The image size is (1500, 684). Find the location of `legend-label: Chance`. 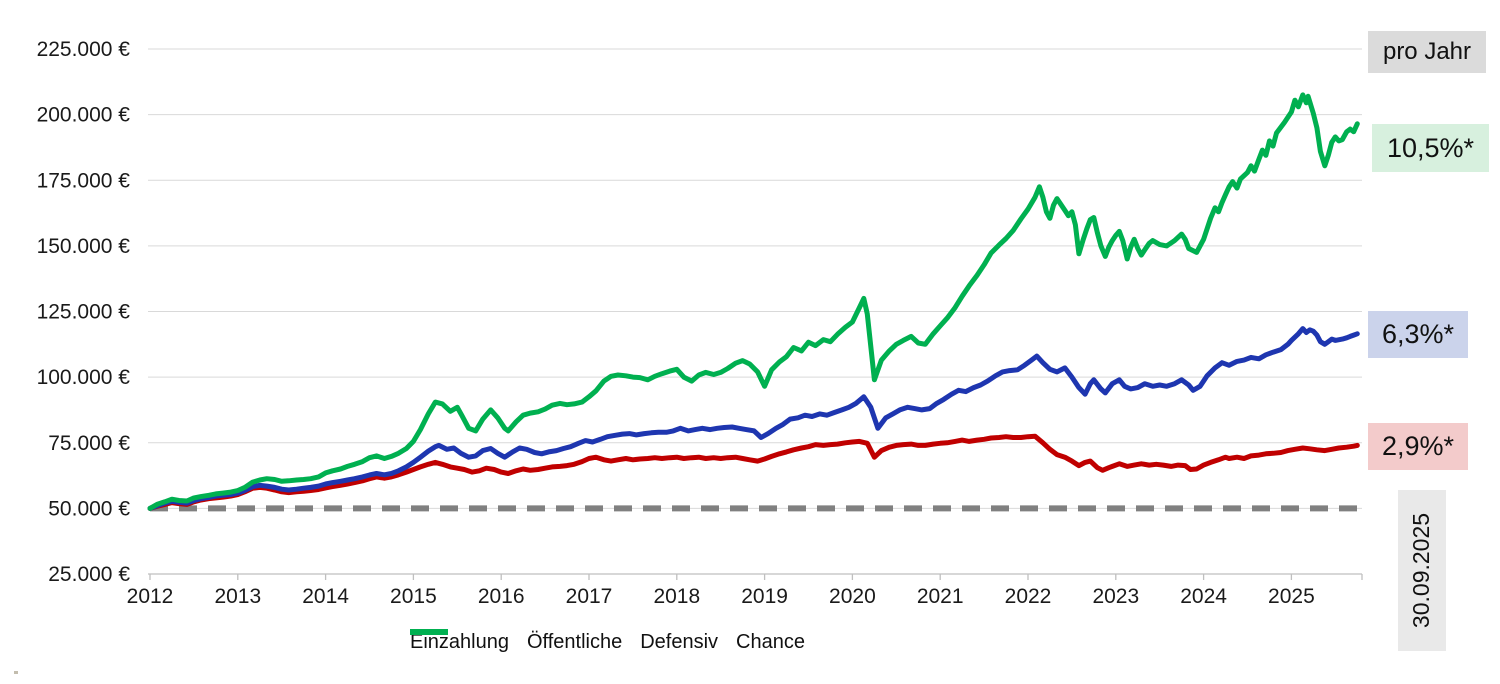

legend-label: Chance is located at coordinates (770, 641).